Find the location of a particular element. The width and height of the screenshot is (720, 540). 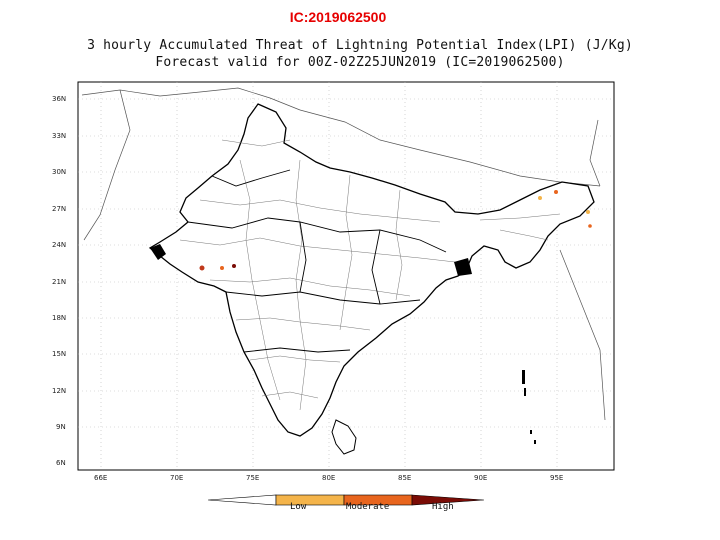

lon-label-95e: 95E is located at coordinates (556, 478).